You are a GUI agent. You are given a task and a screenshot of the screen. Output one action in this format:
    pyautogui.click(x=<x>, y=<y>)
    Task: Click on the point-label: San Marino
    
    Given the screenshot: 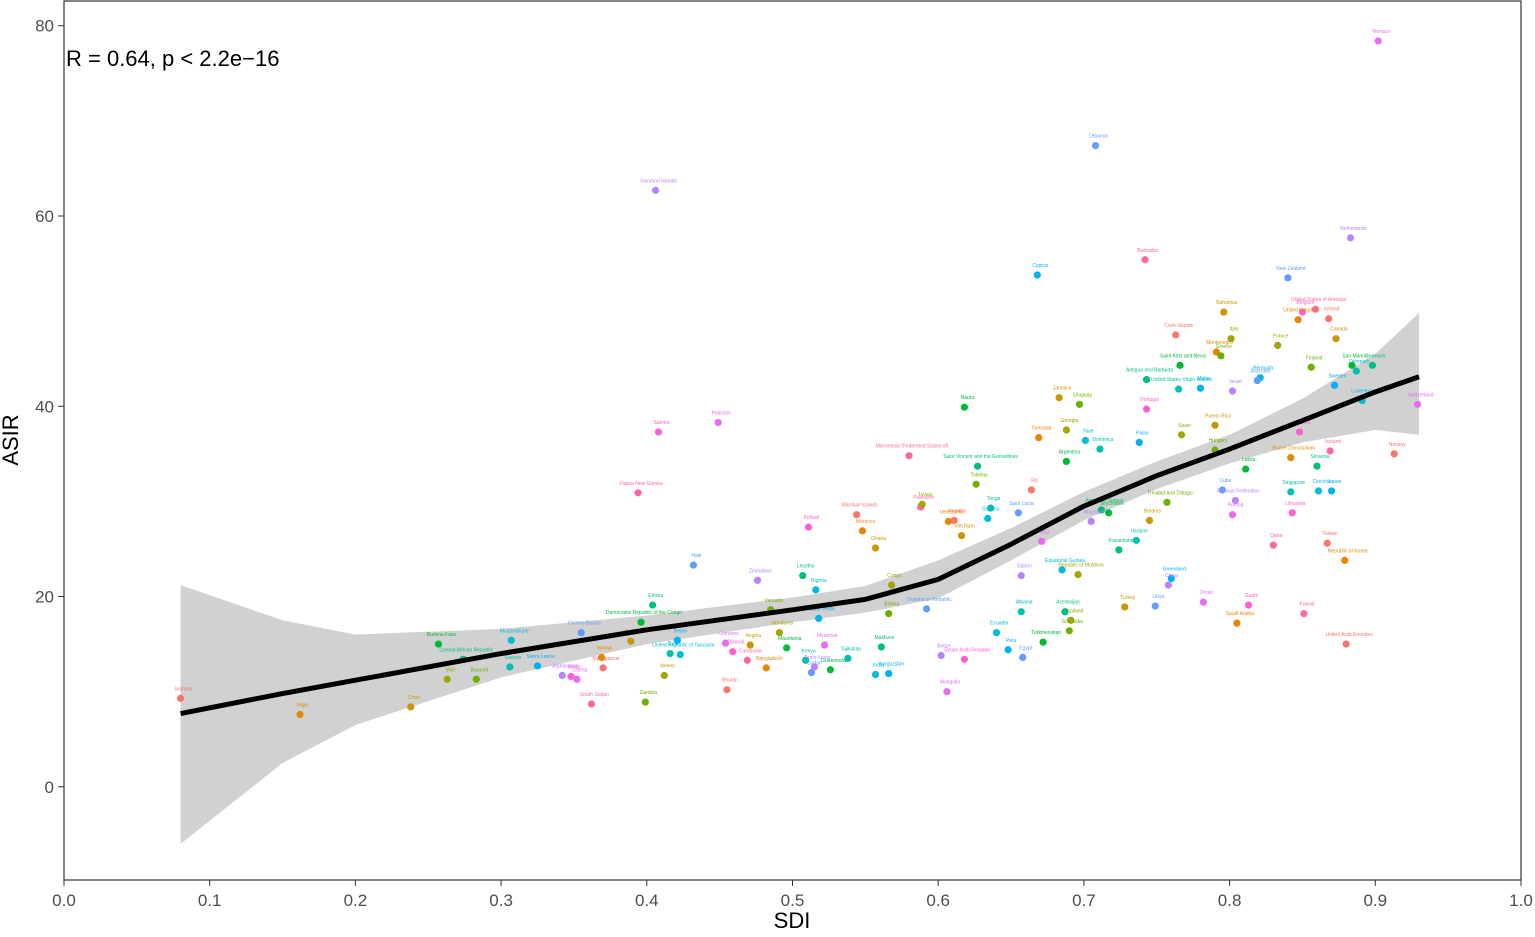 What is the action you would take?
    pyautogui.click(x=1355, y=356)
    